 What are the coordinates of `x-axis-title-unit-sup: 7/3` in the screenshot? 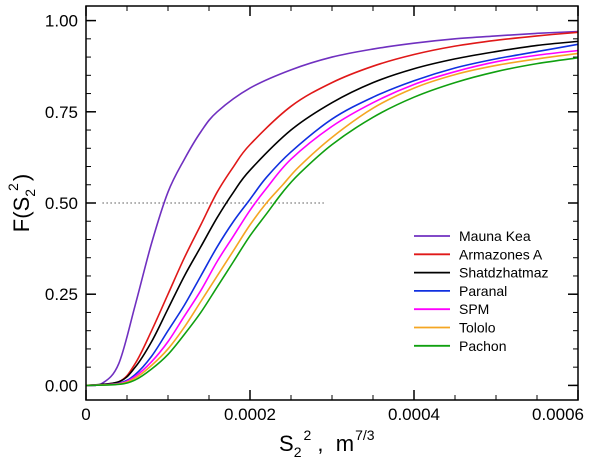 It's located at (365, 435).